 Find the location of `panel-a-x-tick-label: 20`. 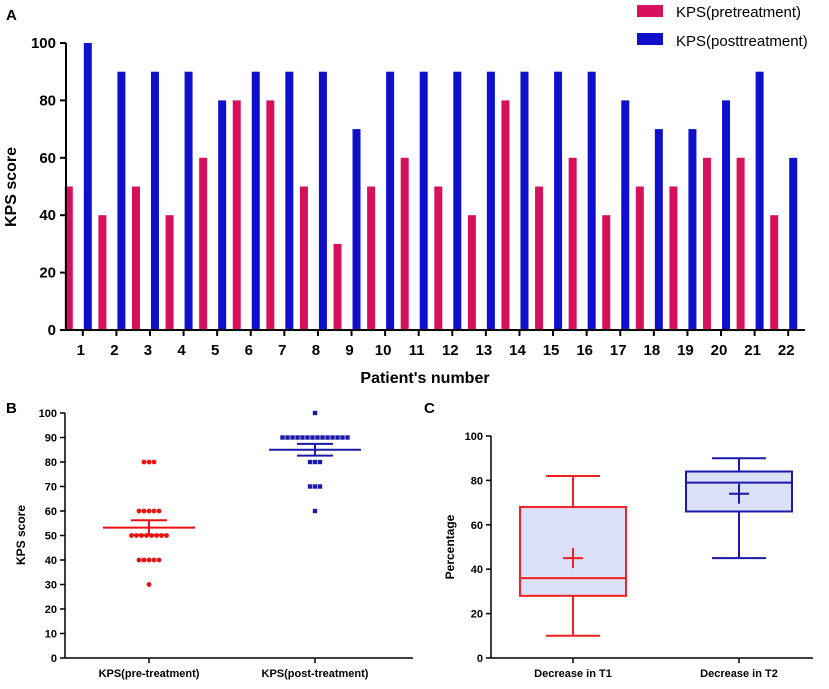

panel-a-x-tick-label: 20 is located at coordinates (719, 350).